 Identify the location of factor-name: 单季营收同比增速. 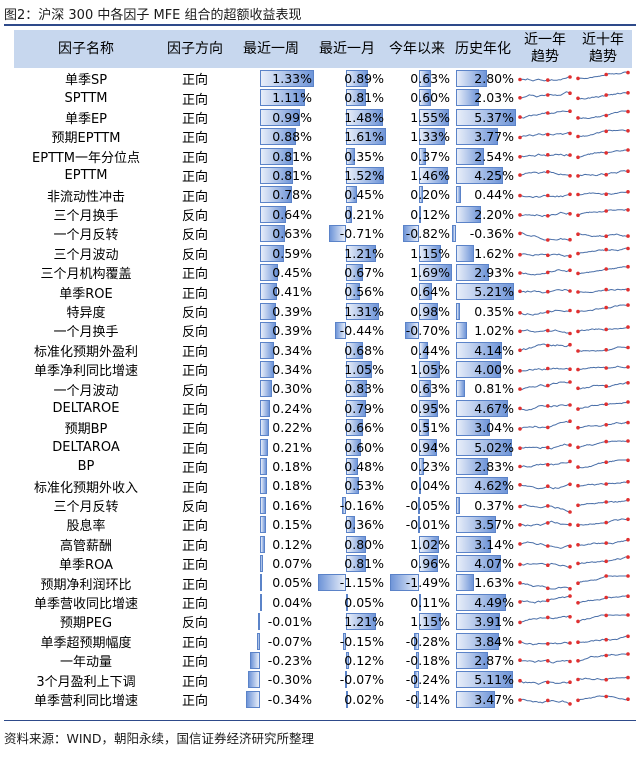
(85, 604).